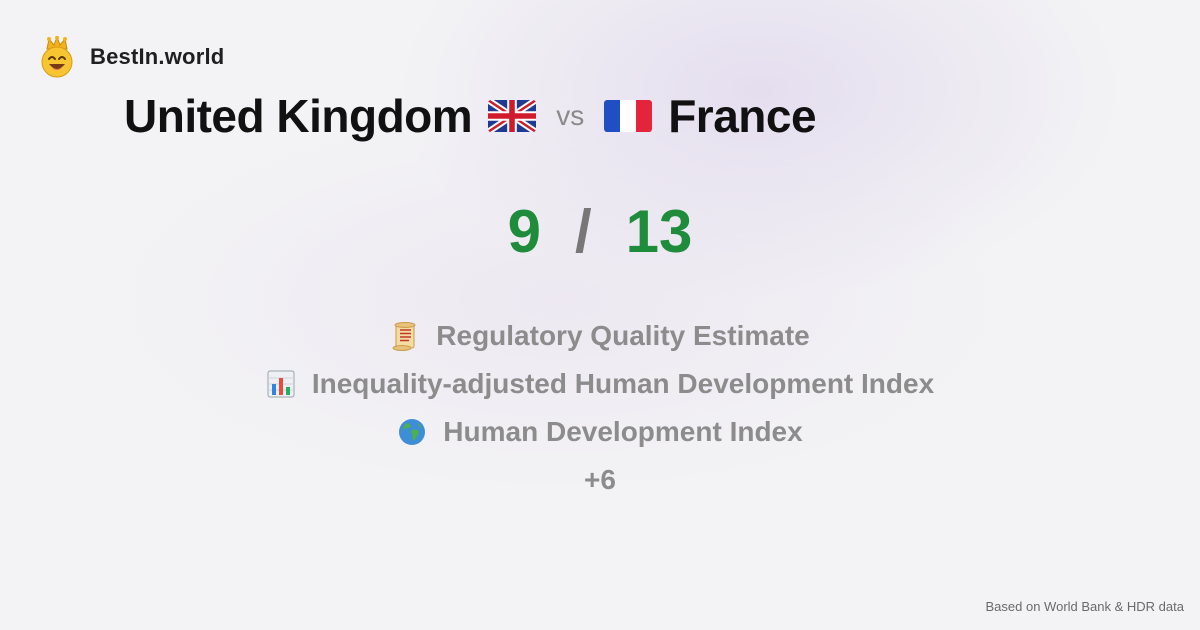 Image resolution: width=1200 pixels, height=630 pixels. I want to click on data-source-note: Based on World Bank & HDR data, so click(1084, 606).